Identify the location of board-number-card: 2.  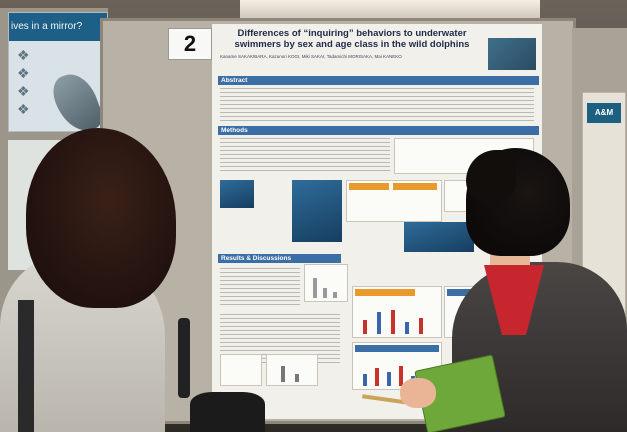
(190, 44).